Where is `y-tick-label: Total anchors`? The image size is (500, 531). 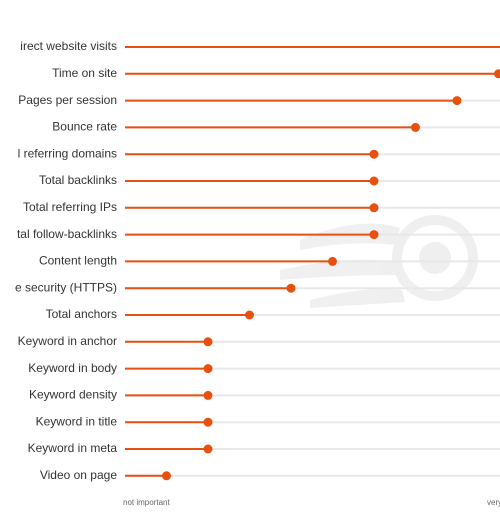 y-tick-label: Total anchors is located at coordinates (81, 314).